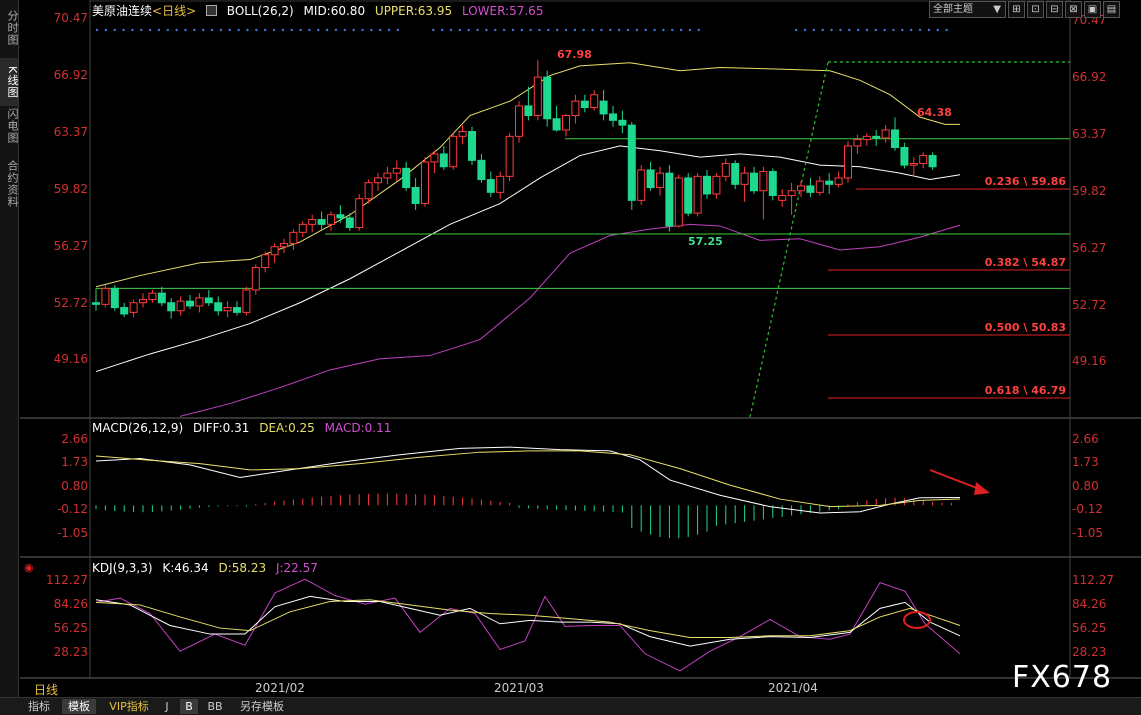  Describe the element at coordinates (287, 428) in the screenshot. I see `macd-dea: DEA:0.25` at that location.